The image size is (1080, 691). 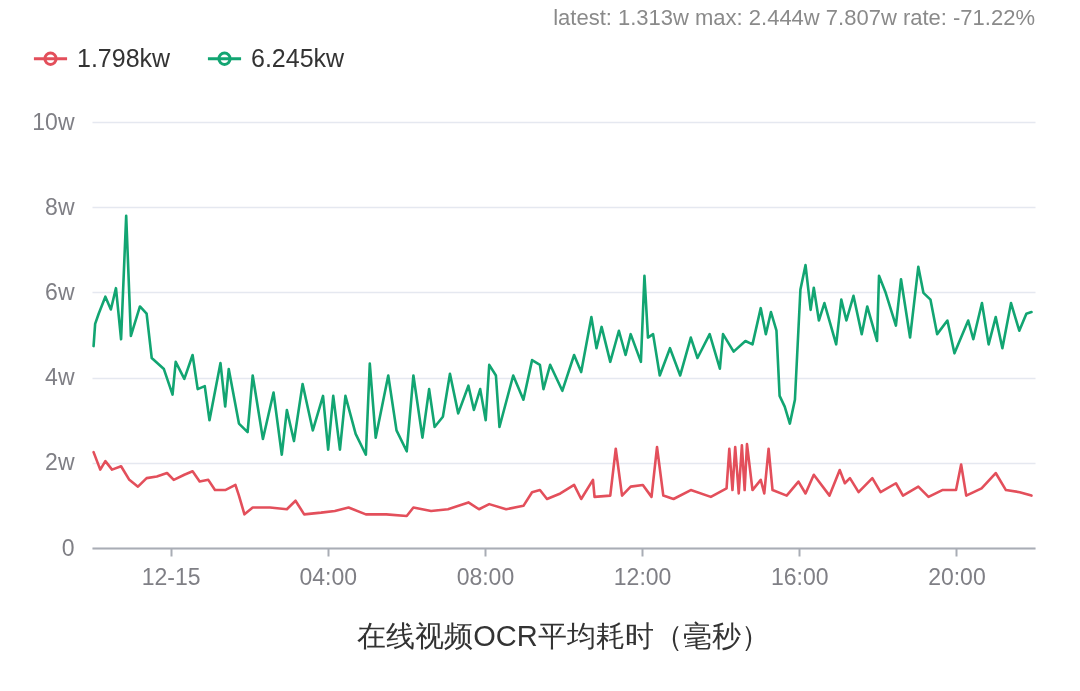 I want to click on x-tick-label: 16:00, so click(x=799, y=576).